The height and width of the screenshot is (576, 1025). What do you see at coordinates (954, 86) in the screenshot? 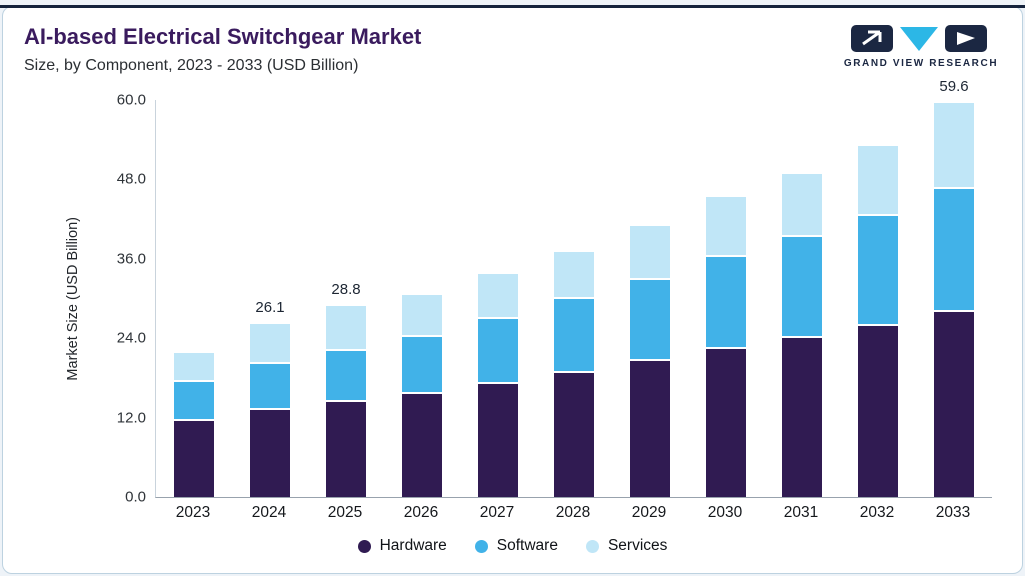
I see `bar-total-label: 59.6` at bounding box center [954, 86].